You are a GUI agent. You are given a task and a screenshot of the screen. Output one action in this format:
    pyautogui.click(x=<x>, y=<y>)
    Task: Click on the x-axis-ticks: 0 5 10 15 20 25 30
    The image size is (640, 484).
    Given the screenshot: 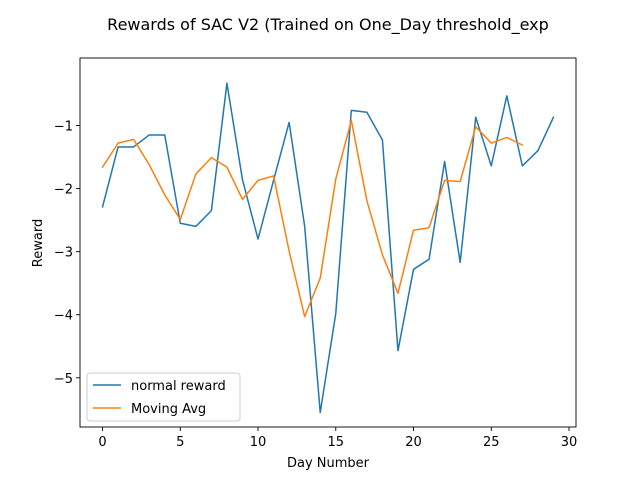 What is the action you would take?
    pyautogui.click(x=337, y=438)
    